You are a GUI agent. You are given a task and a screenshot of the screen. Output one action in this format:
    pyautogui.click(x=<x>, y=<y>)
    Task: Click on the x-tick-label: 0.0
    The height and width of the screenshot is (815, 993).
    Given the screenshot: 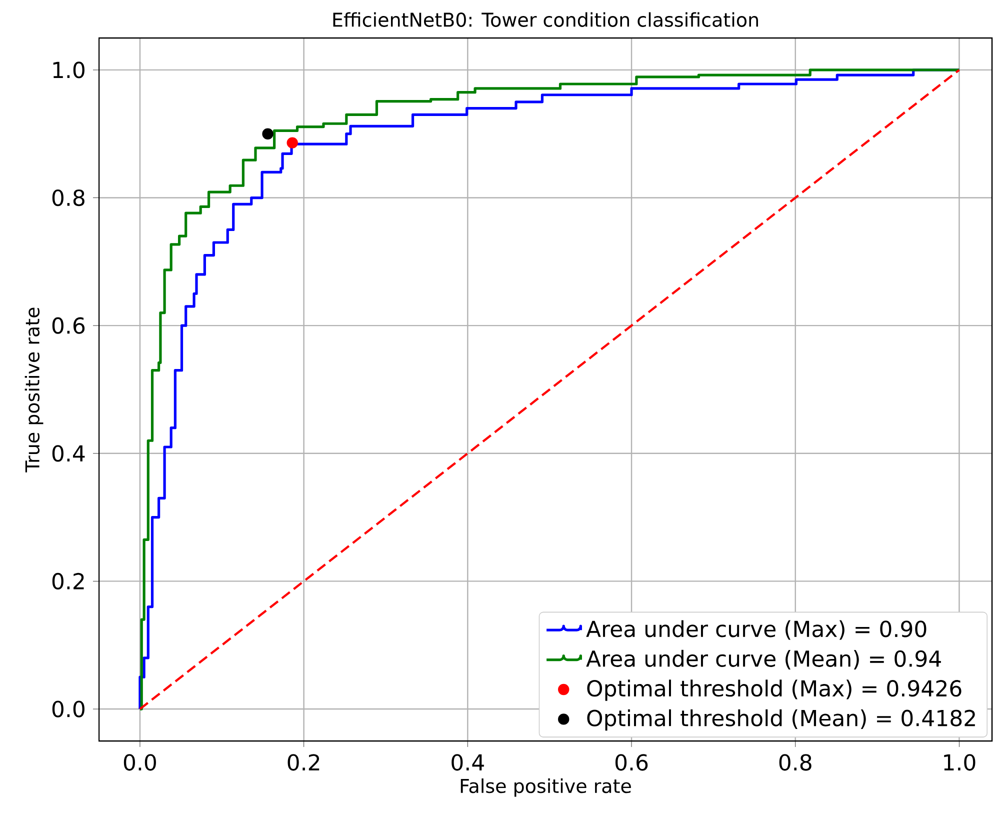 What is the action you would take?
    pyautogui.click(x=140, y=762)
    